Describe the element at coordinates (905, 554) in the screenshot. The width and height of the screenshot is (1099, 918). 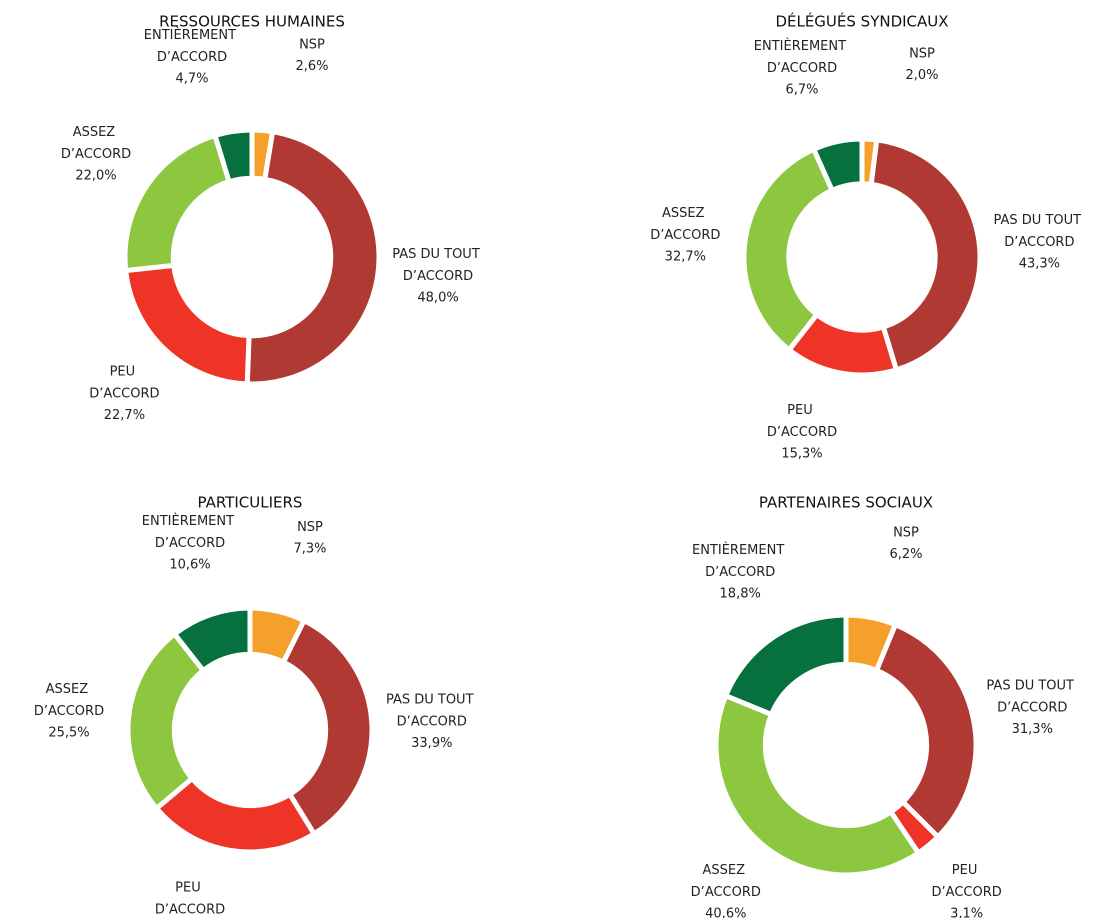
I see `value-label: 6,2%` at that location.